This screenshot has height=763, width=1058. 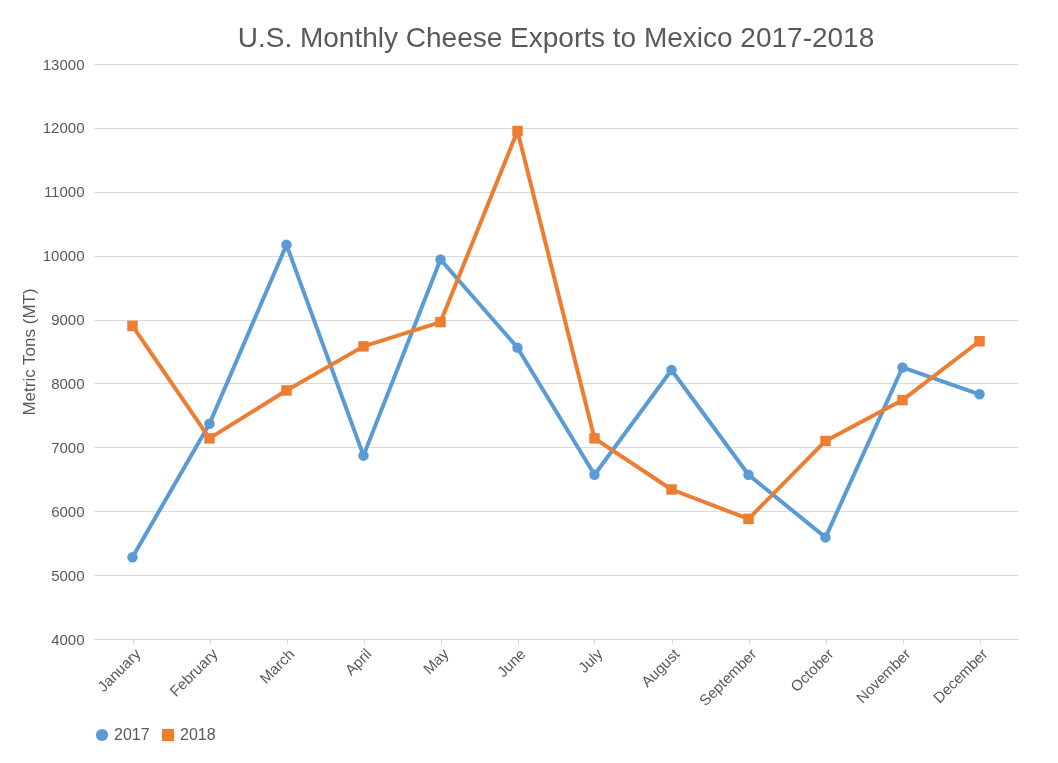 What do you see at coordinates (68, 447) in the screenshot?
I see `y-tick-label: 7000` at bounding box center [68, 447].